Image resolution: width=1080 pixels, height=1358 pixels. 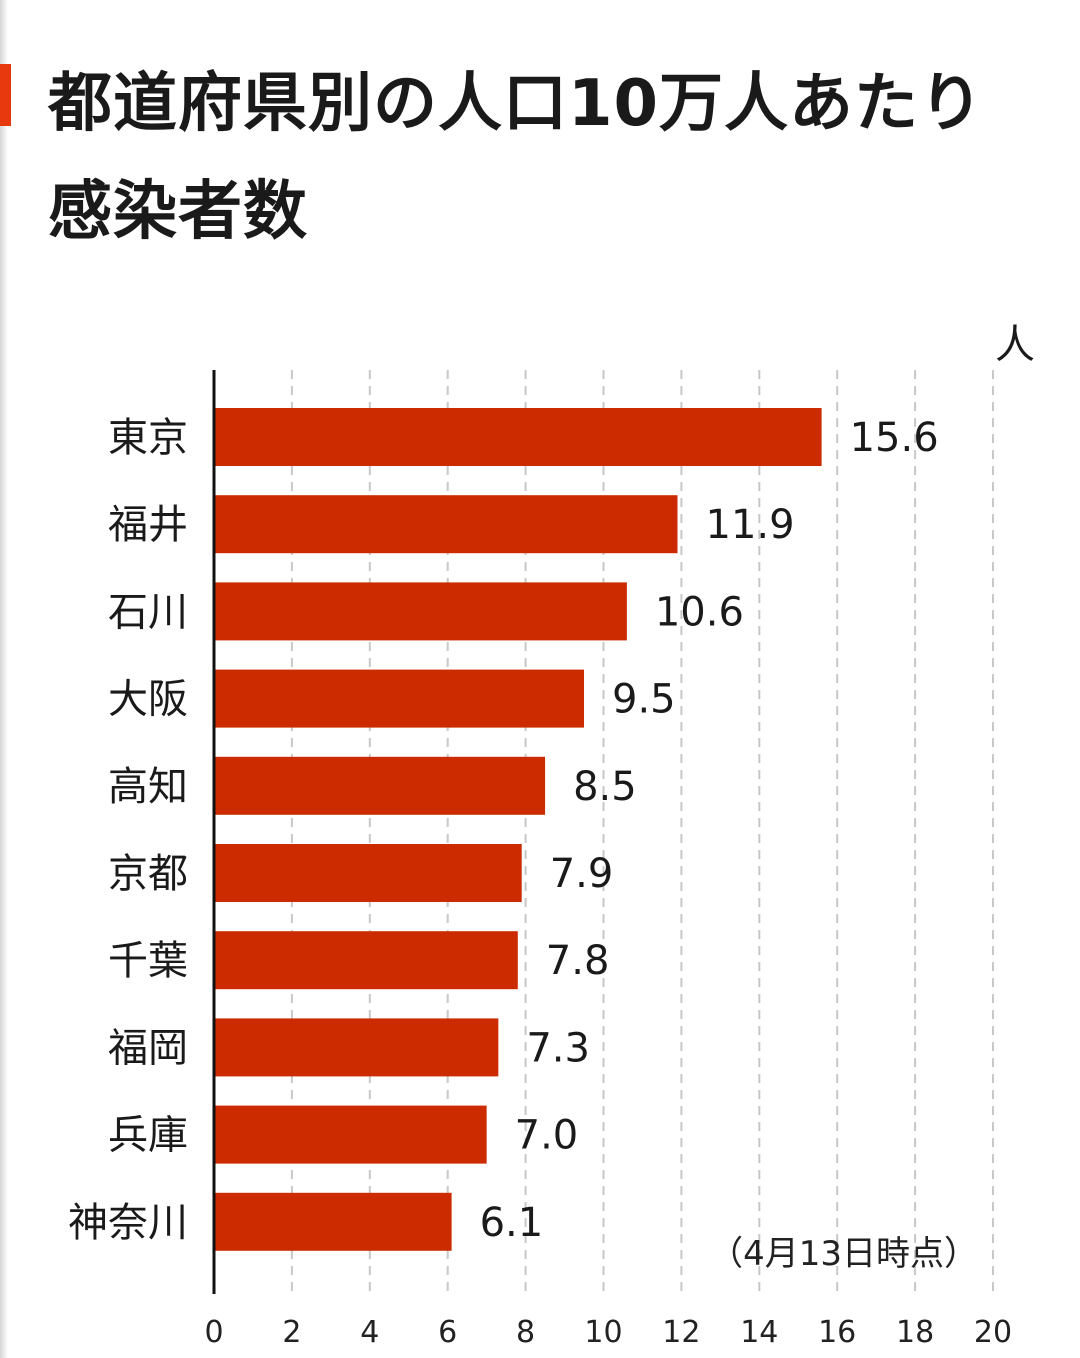 I want to click on category-label: 京都, so click(x=148, y=874).